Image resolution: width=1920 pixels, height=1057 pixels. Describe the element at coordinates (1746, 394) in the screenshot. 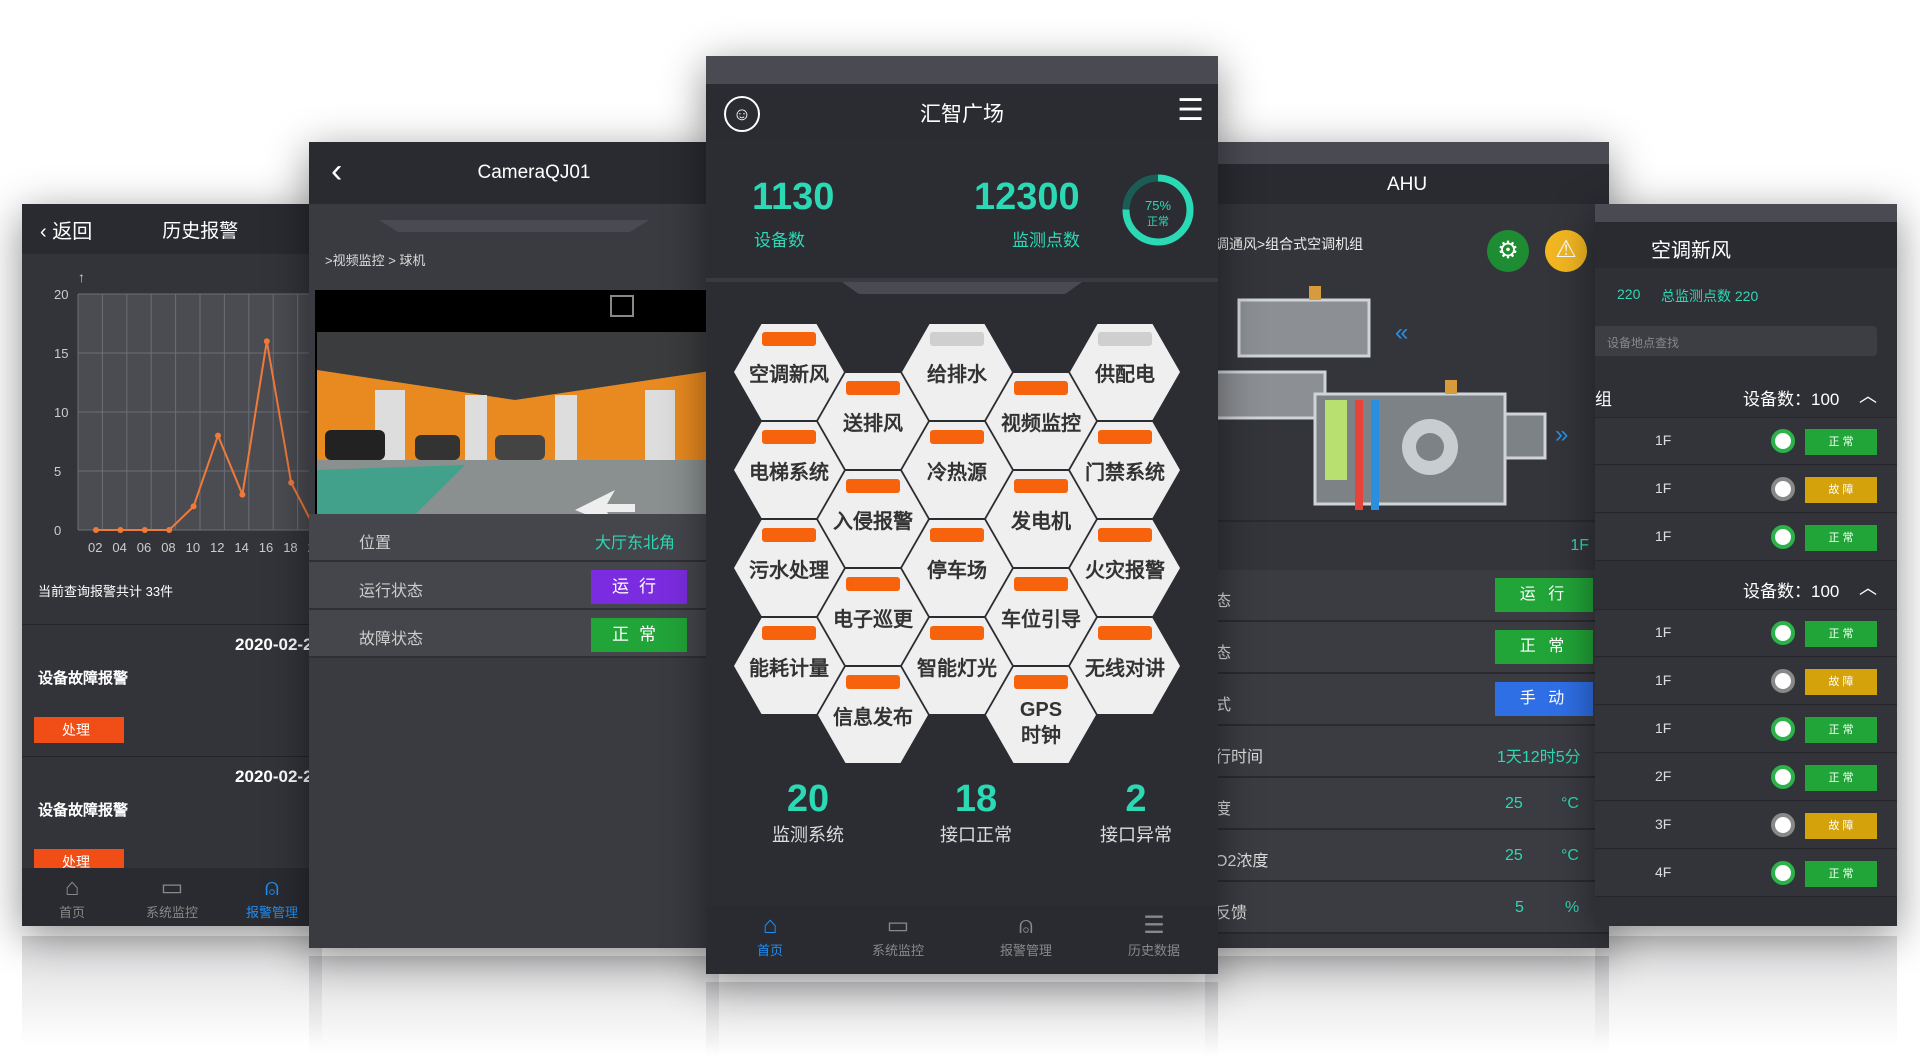

I see `group-header: 组 设备数：100 ︿` at that location.